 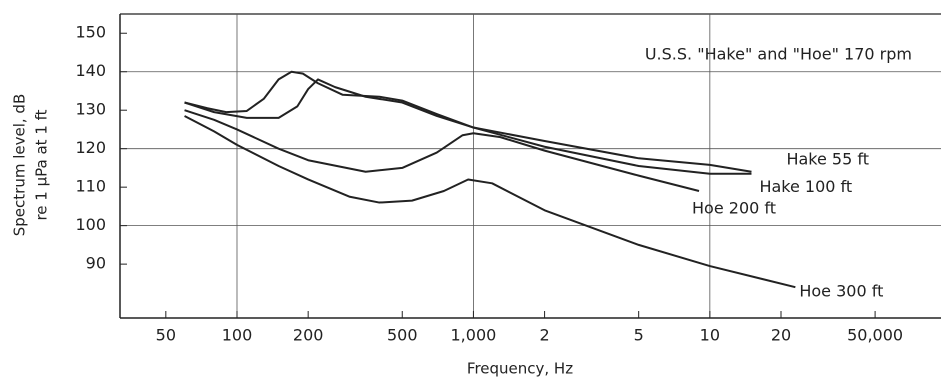 What do you see at coordinates (734, 208) in the screenshot?
I see `series-label: Hoe 200 ft` at bounding box center [734, 208].